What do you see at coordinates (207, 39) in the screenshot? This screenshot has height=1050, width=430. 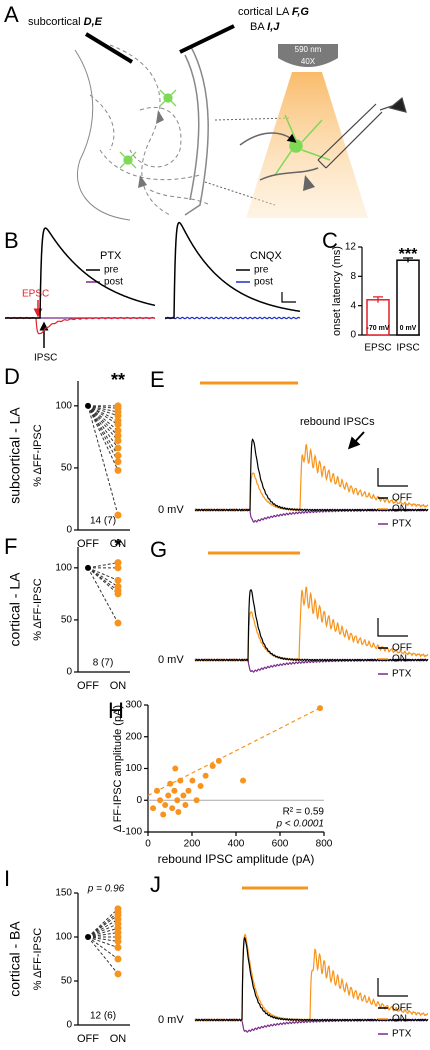 I see `electrode` at bounding box center [207, 39].